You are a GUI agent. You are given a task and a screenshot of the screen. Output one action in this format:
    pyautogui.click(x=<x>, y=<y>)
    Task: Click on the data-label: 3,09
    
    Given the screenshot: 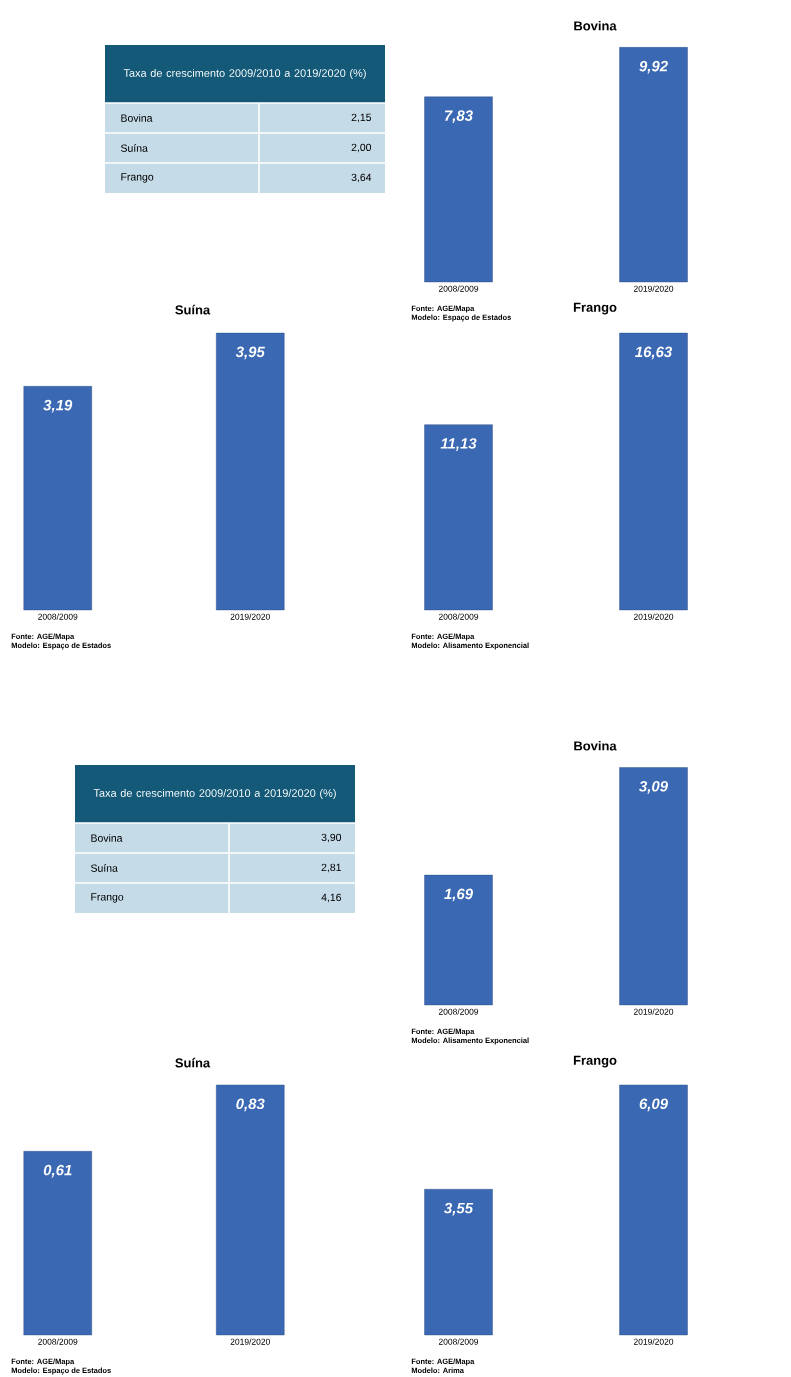 What is the action you would take?
    pyautogui.click(x=653, y=787)
    